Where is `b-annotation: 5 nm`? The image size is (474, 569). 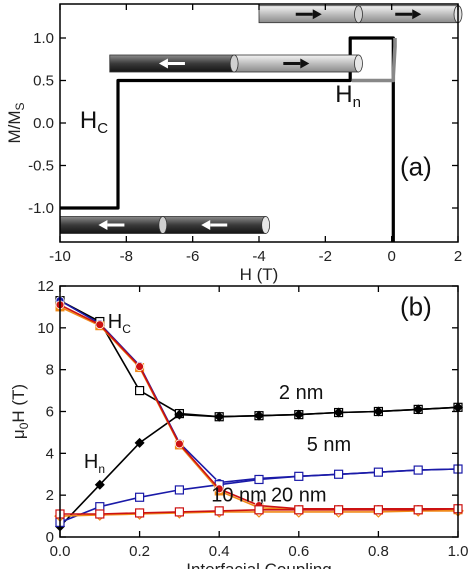
b-annotation: 5 nm is located at coordinates (329, 445).